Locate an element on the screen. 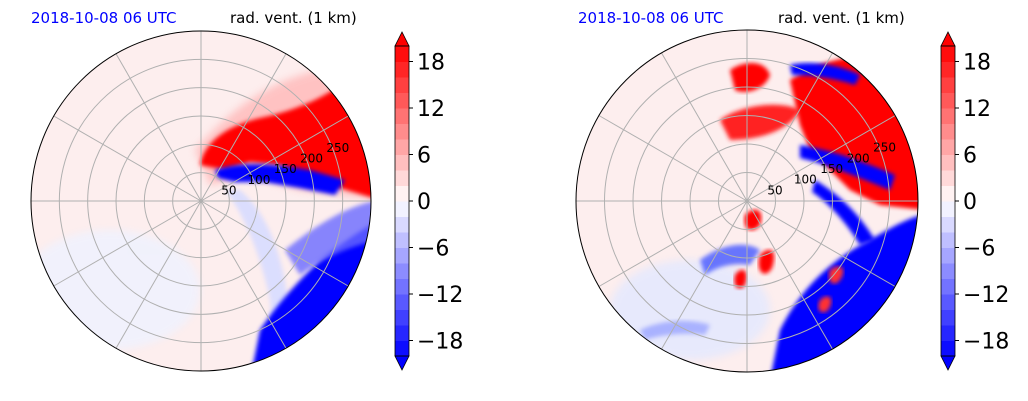  negative-streak-east is located at coordinates (843, 212).